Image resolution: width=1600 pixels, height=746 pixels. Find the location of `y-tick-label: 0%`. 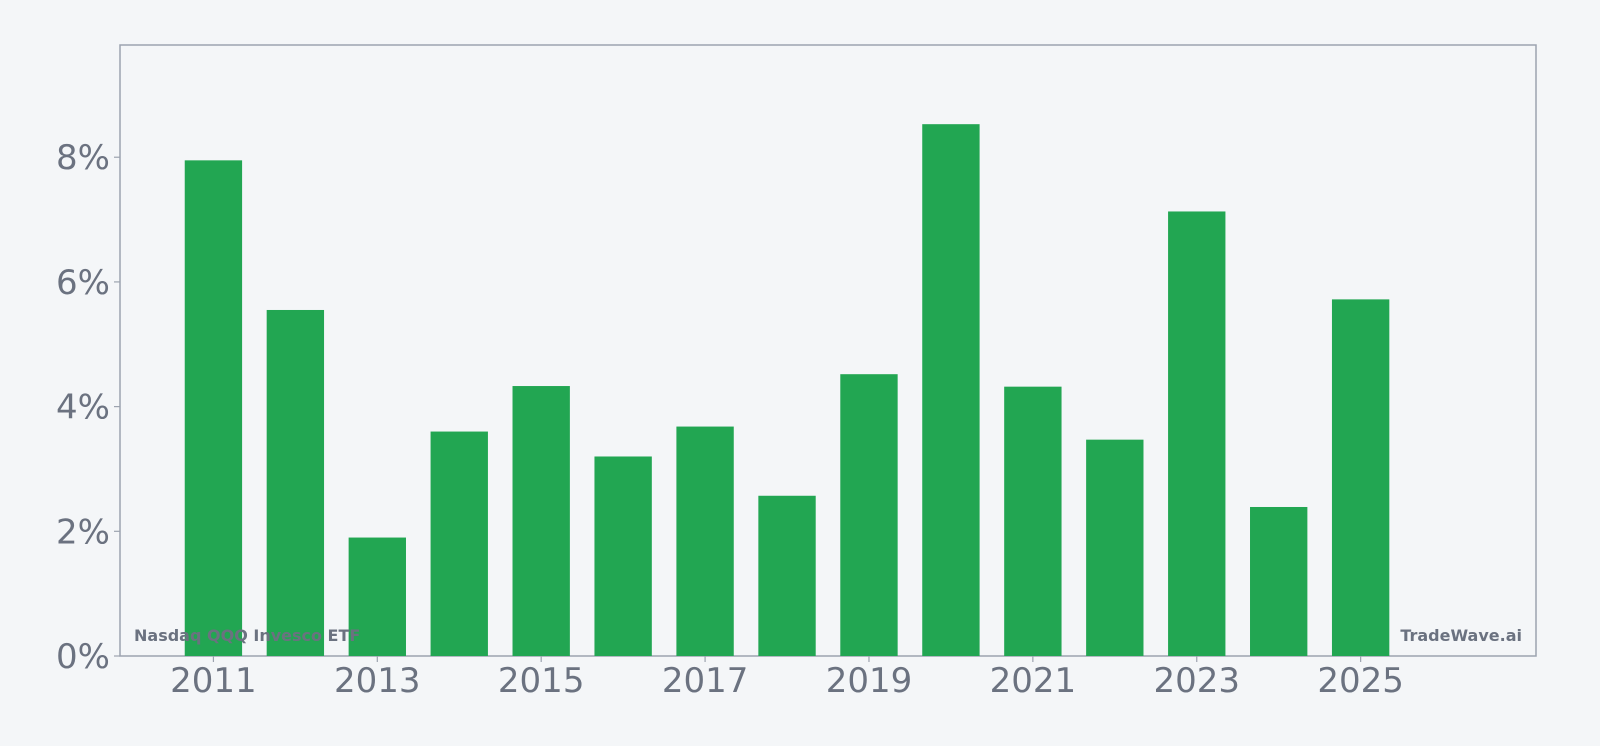

y-tick-label: 0% is located at coordinates (83, 657).